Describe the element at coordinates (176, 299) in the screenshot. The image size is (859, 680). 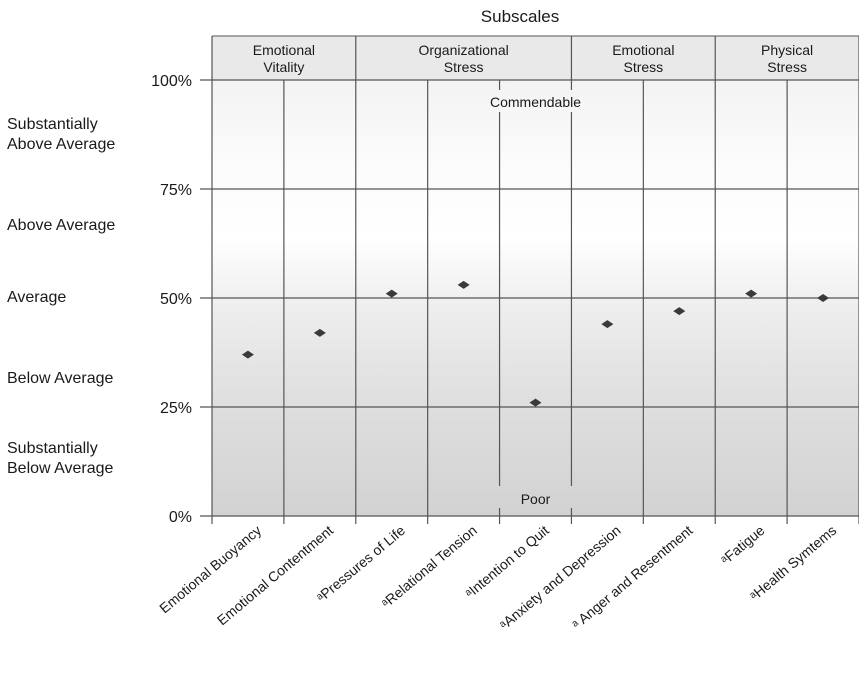
I see `y-tick-label: 50%` at that location.